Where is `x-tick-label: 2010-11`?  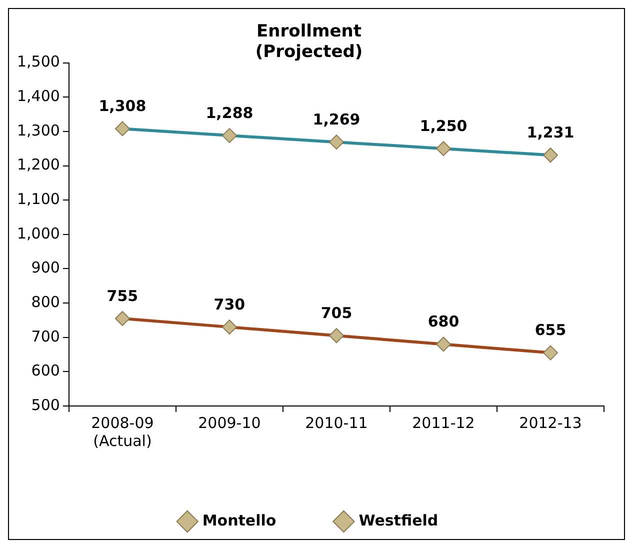 x-tick-label: 2010-11 is located at coordinates (336, 423).